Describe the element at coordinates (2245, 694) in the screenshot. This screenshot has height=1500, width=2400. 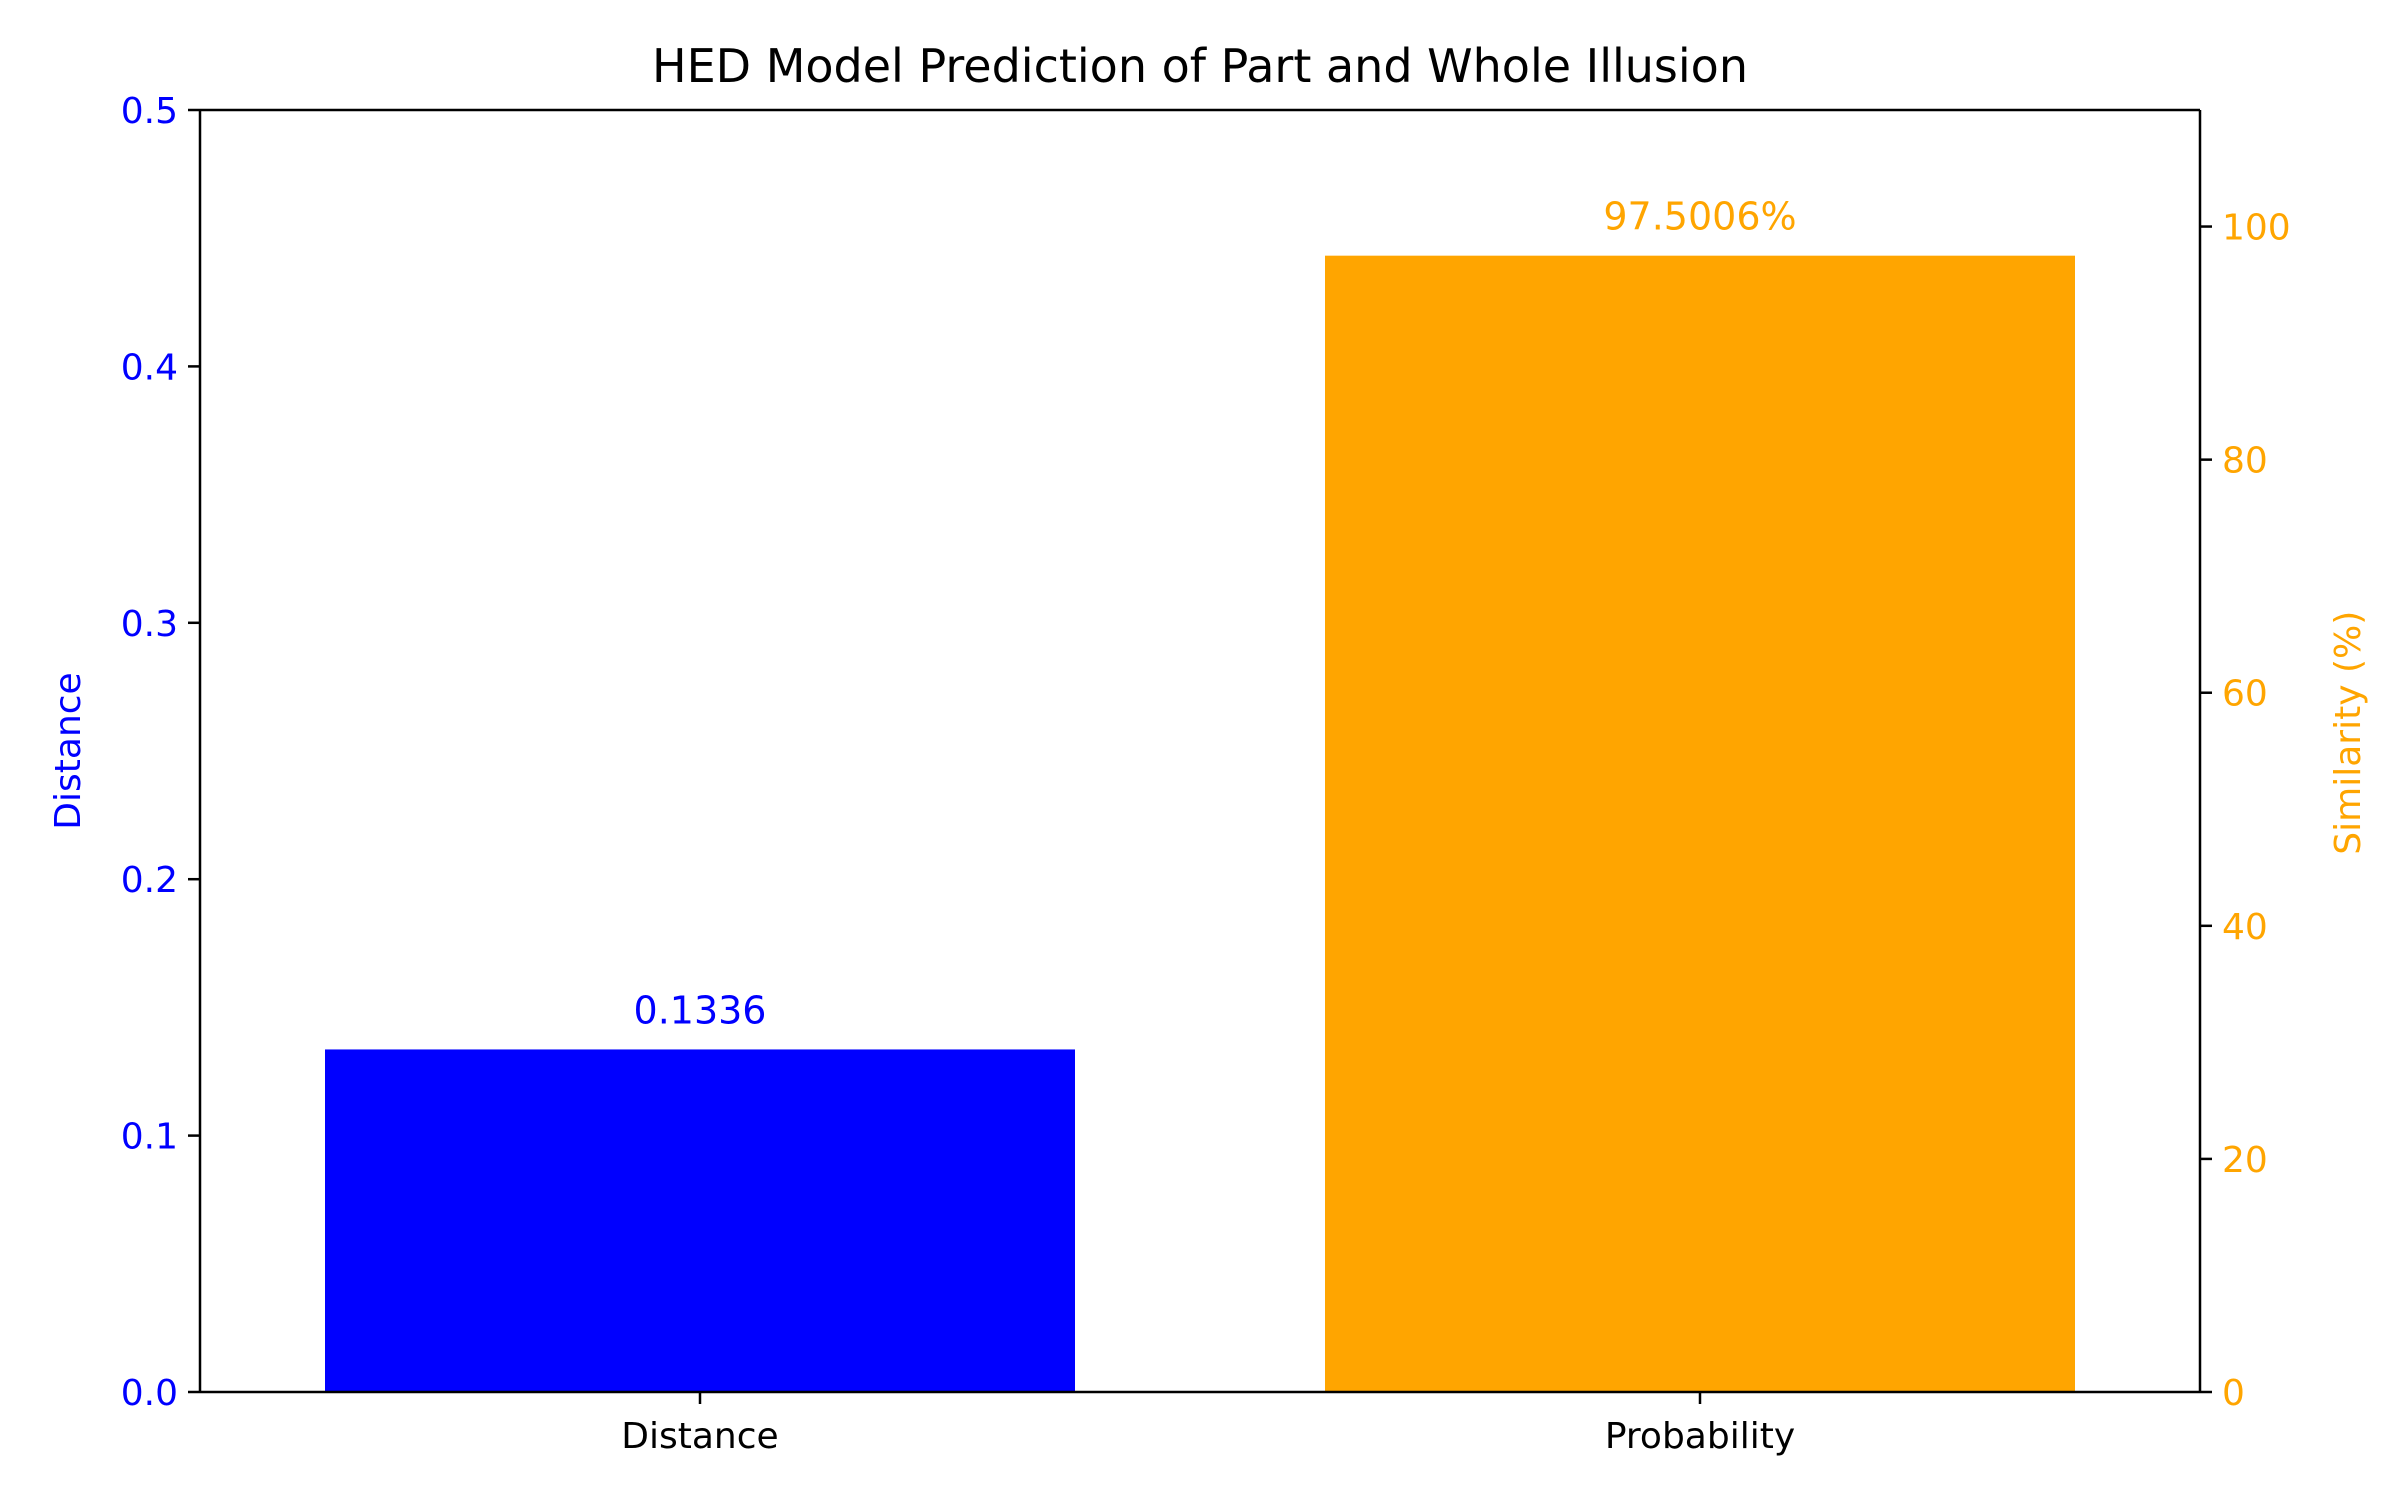
I see `right-tick-label: 60` at that location.